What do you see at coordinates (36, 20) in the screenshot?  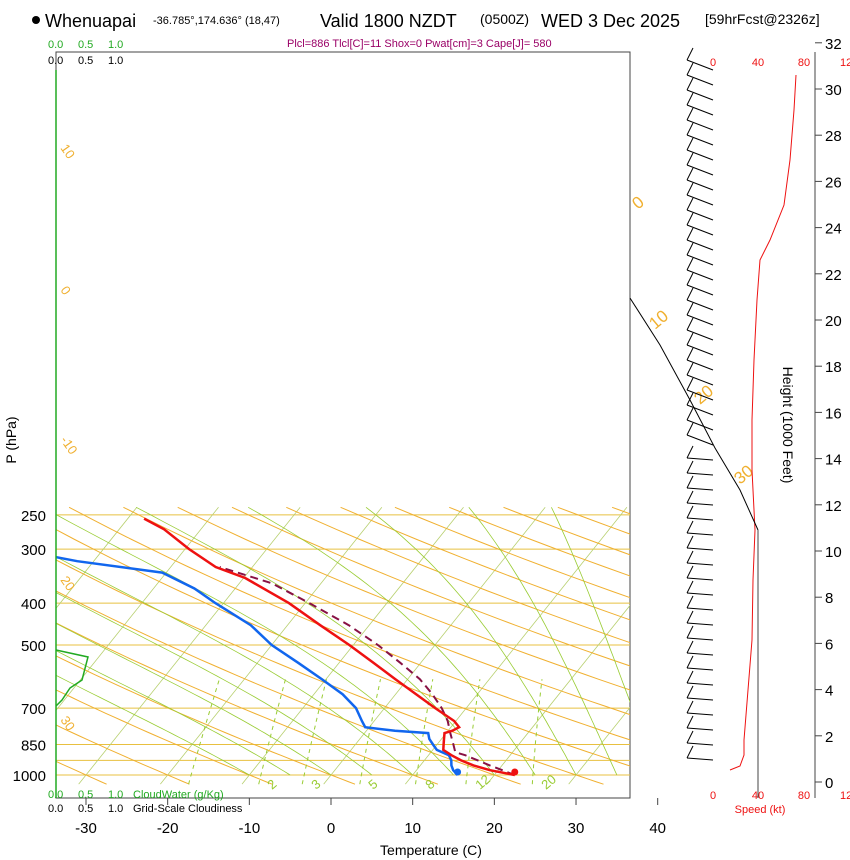 I see `station-marker-icon` at bounding box center [36, 20].